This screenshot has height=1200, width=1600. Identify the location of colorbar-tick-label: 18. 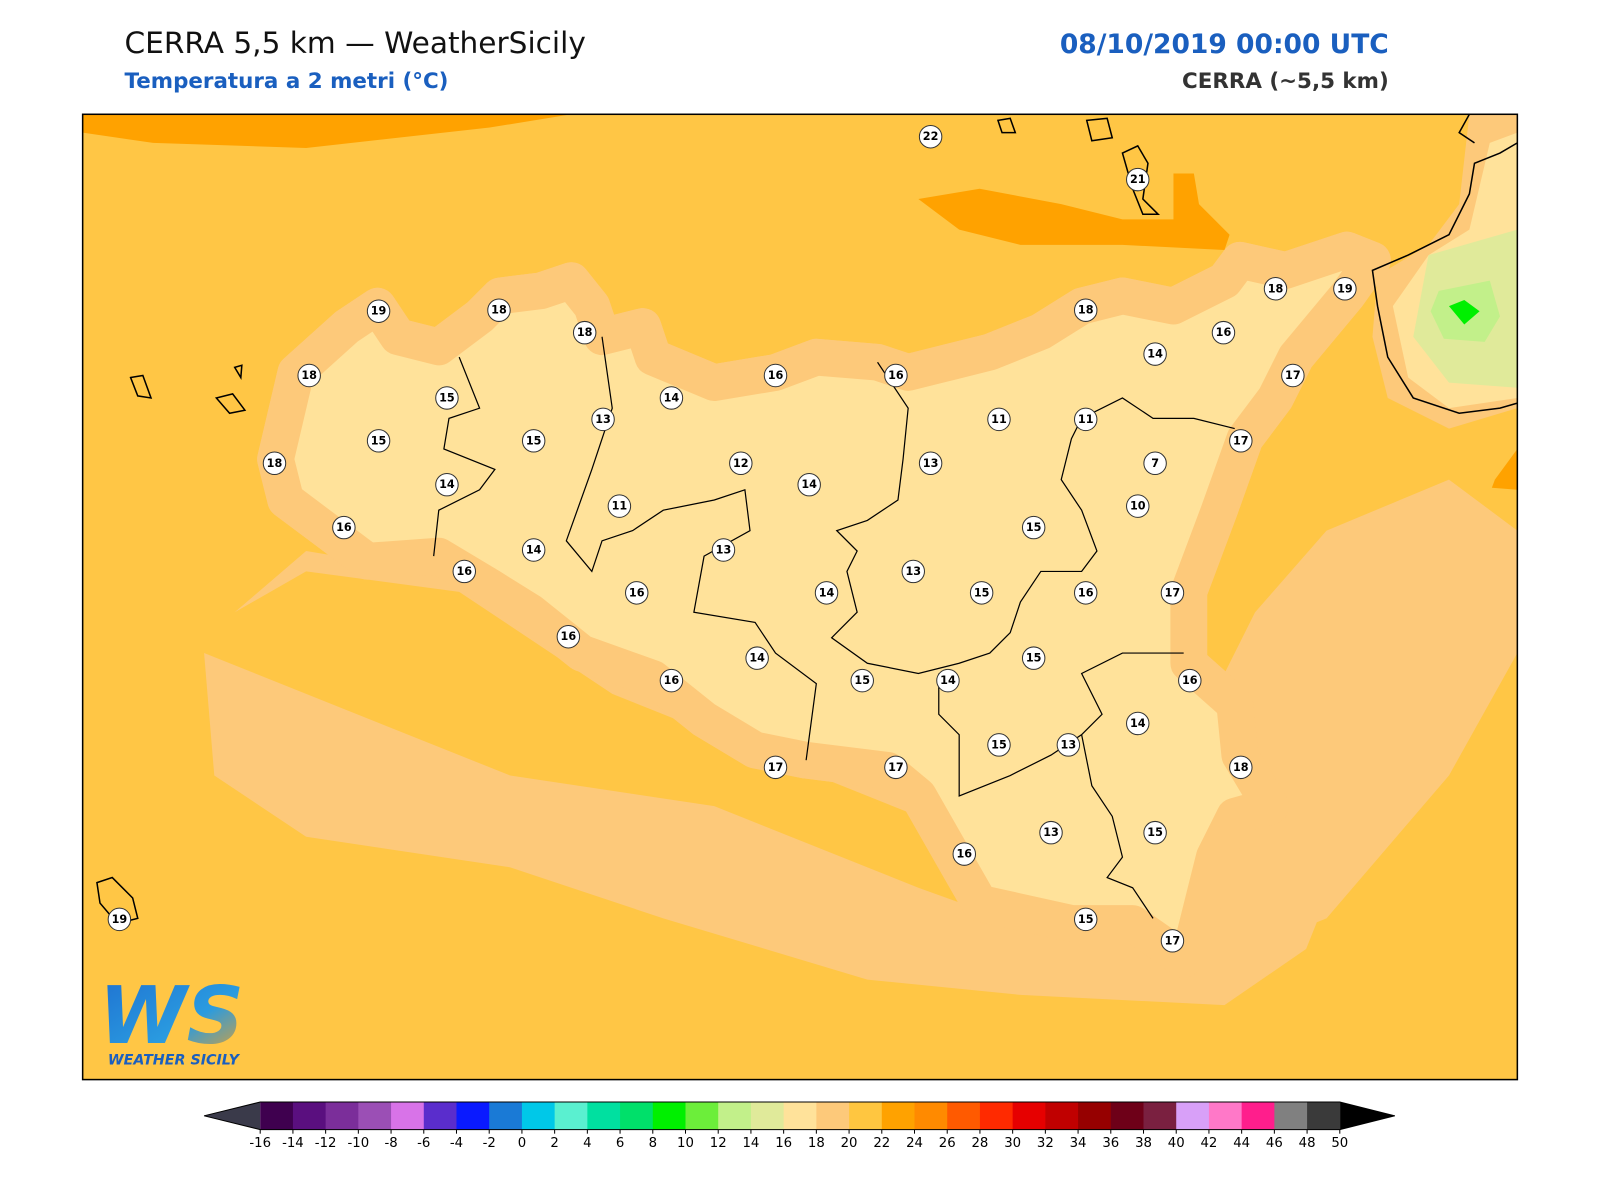
(816, 1143).